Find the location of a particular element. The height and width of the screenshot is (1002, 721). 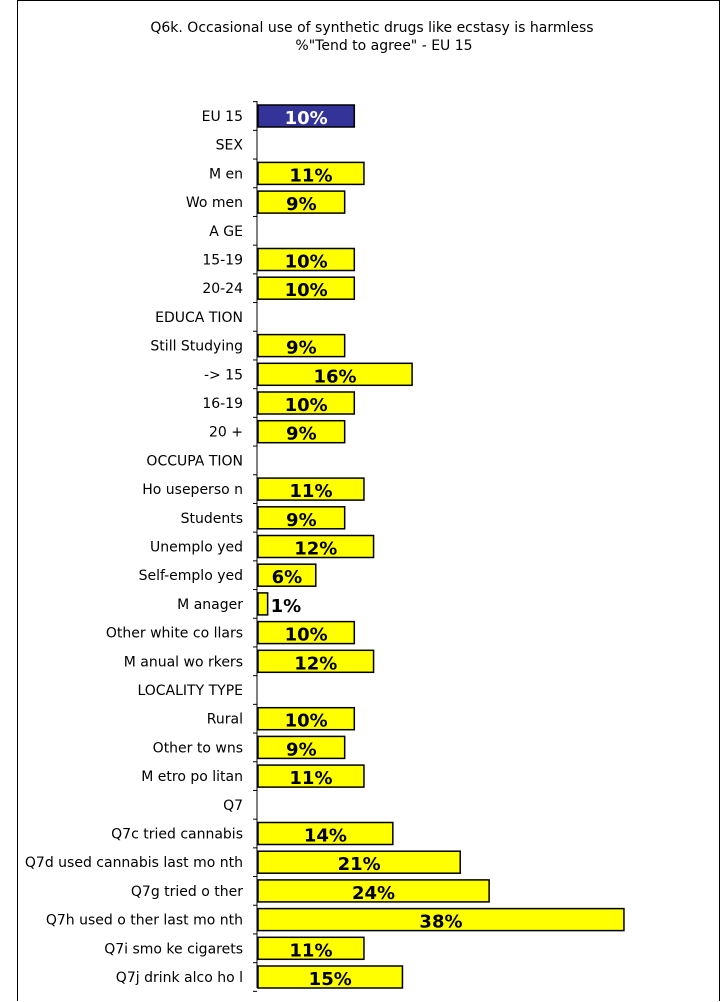

value-label-wo-men: 9% is located at coordinates (301, 204).